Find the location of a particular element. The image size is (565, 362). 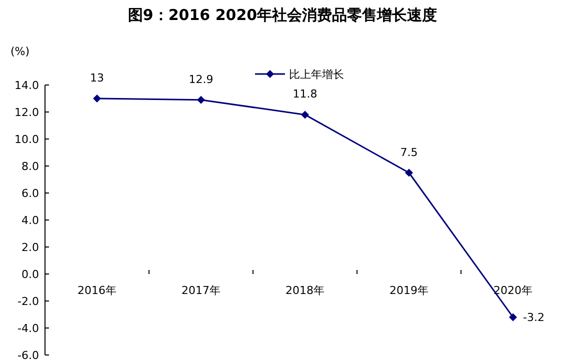

data-label: -3.2 is located at coordinates (533, 317).